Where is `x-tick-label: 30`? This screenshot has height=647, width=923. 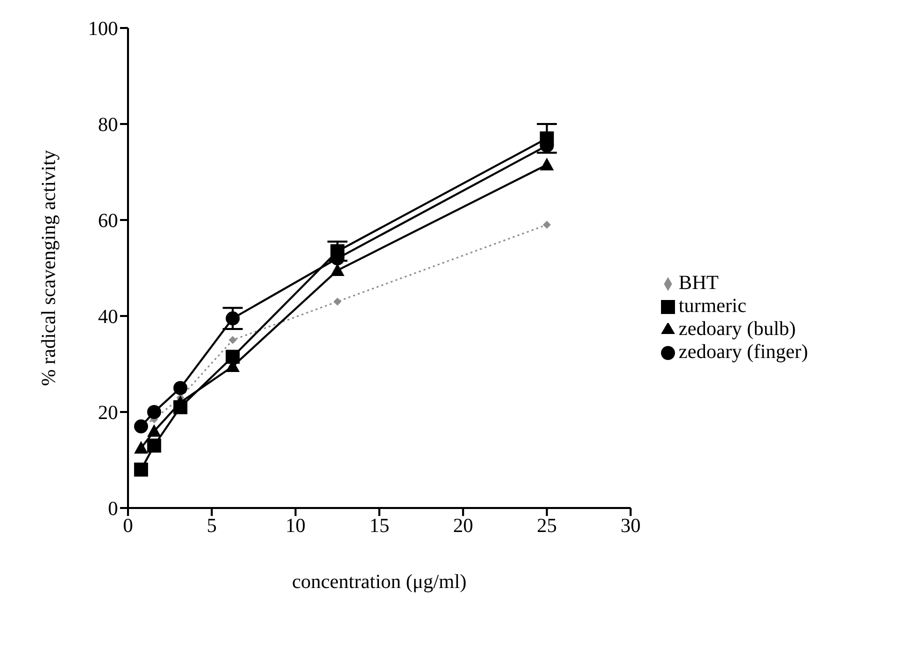 x-tick-label: 30 is located at coordinates (630, 526).